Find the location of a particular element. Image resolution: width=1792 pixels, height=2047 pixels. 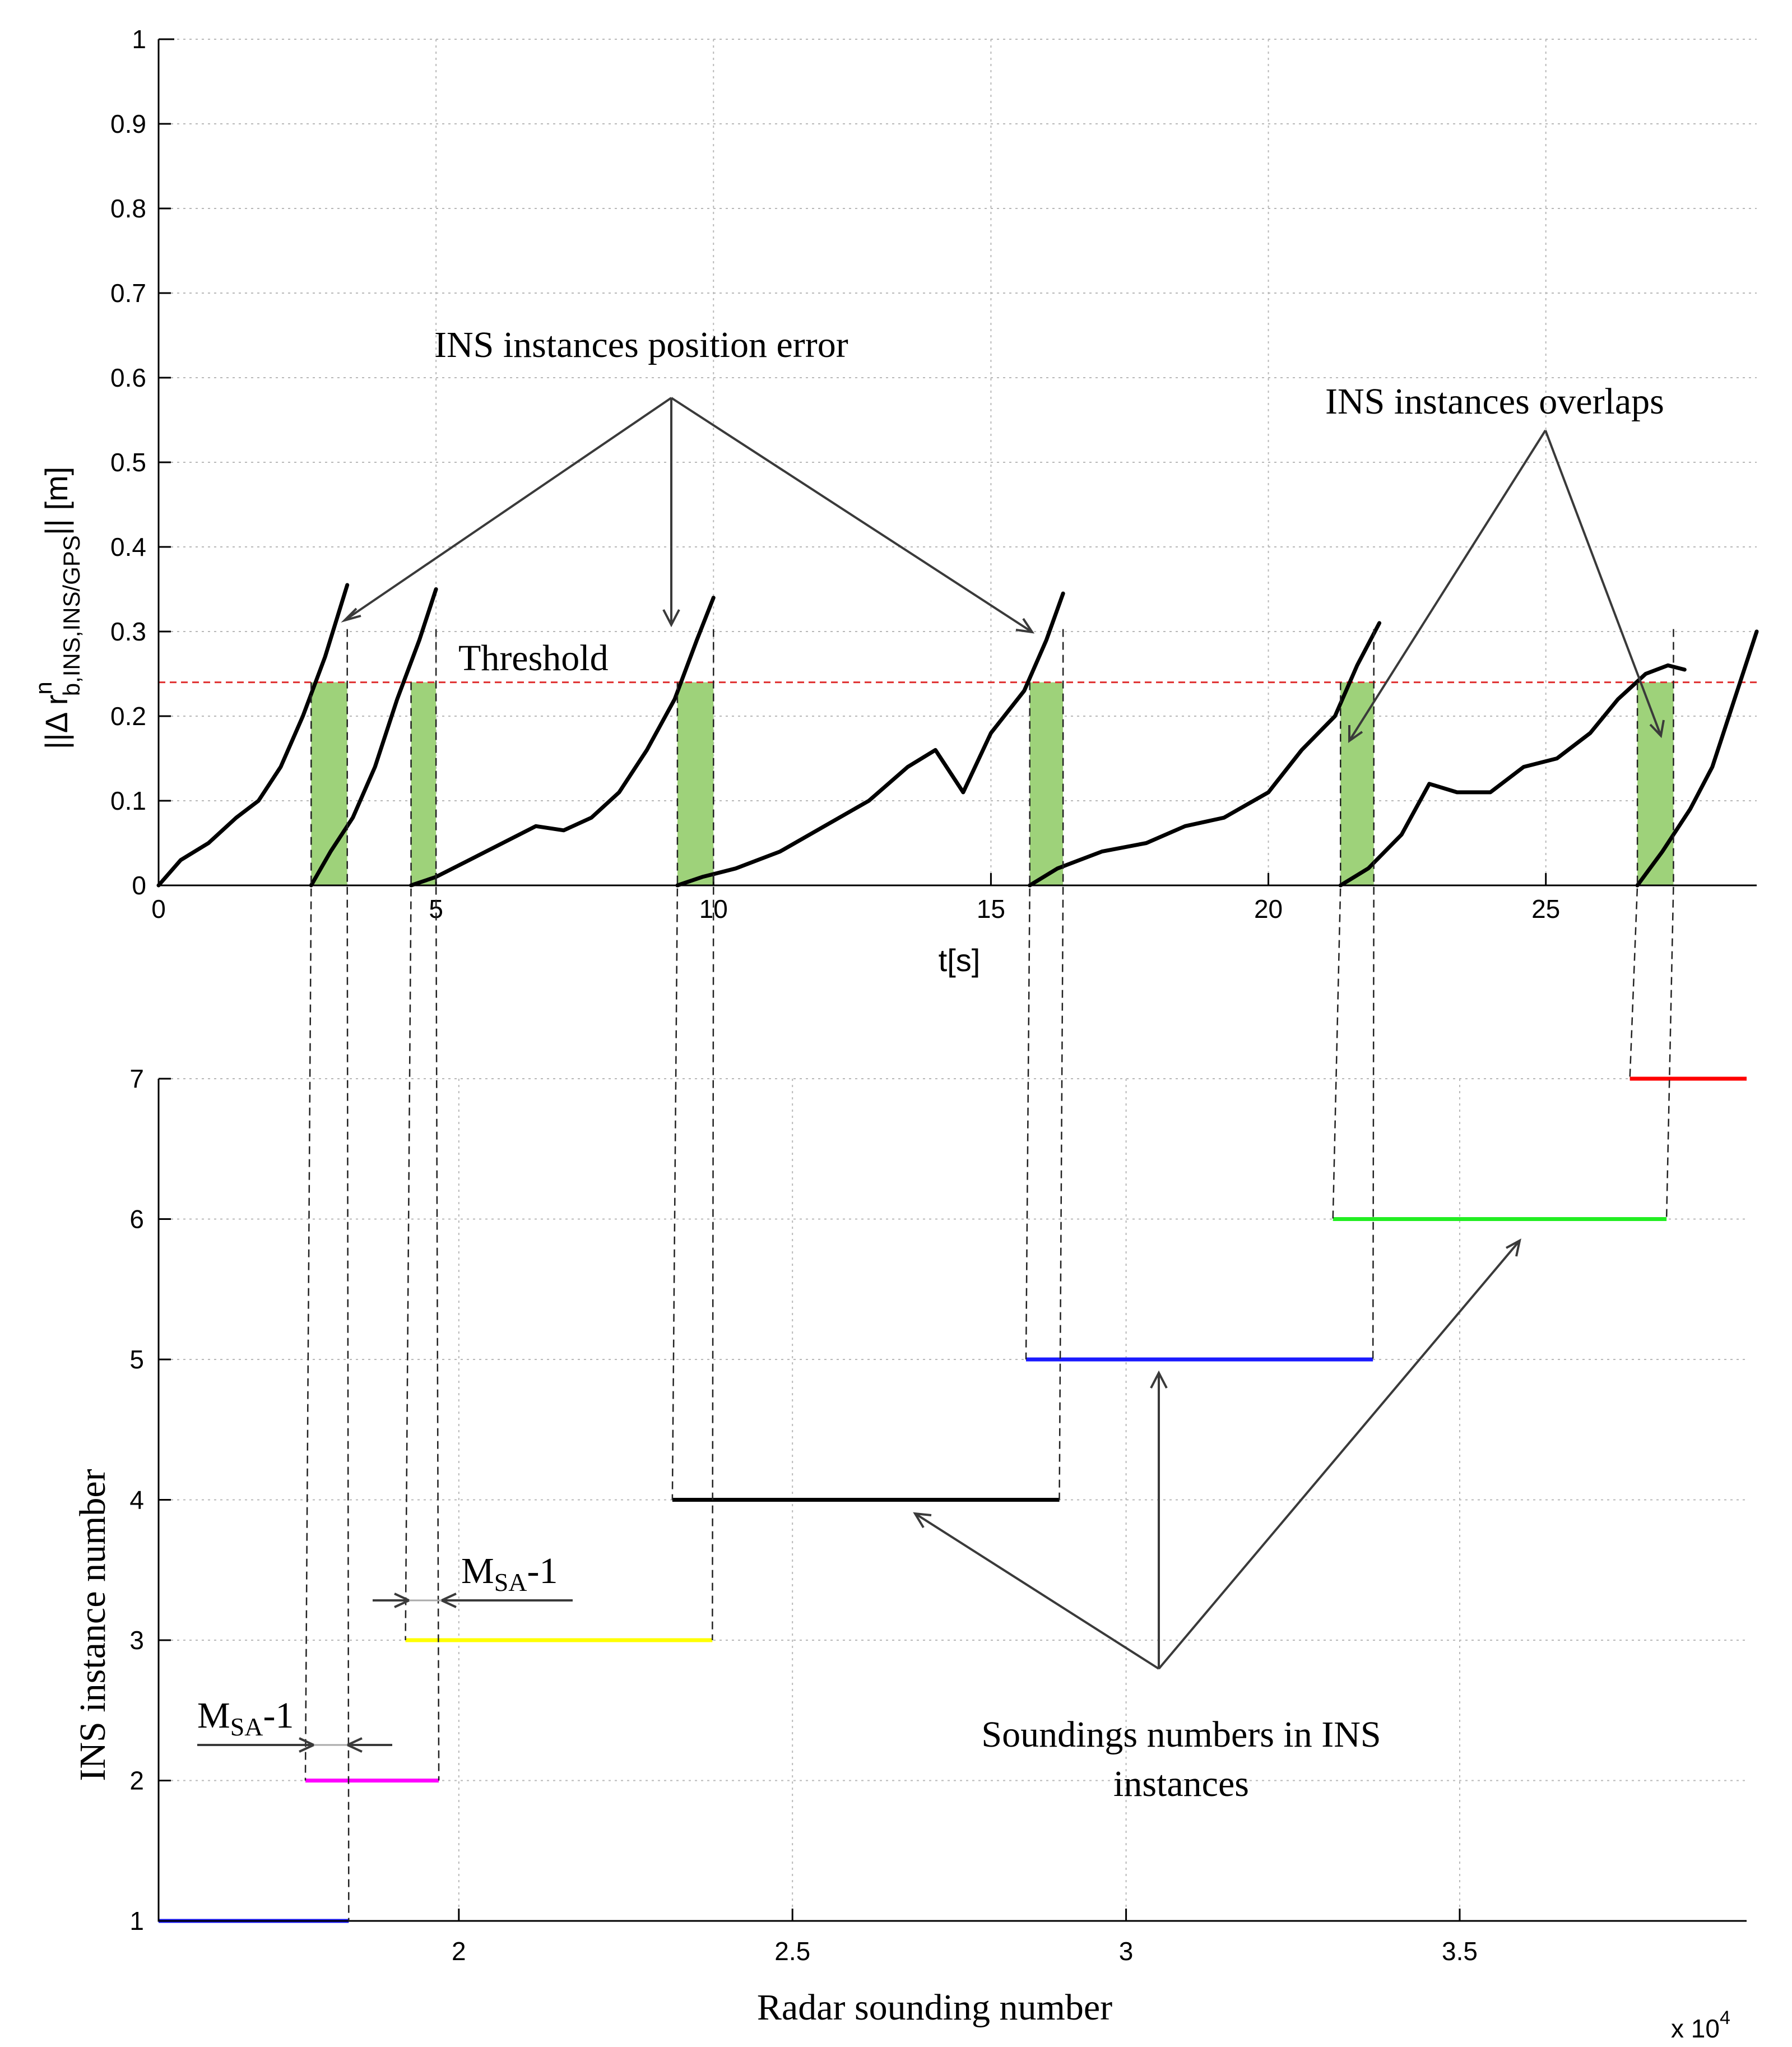

position-error-annotation: INS instances position error is located at coordinates (641, 344).